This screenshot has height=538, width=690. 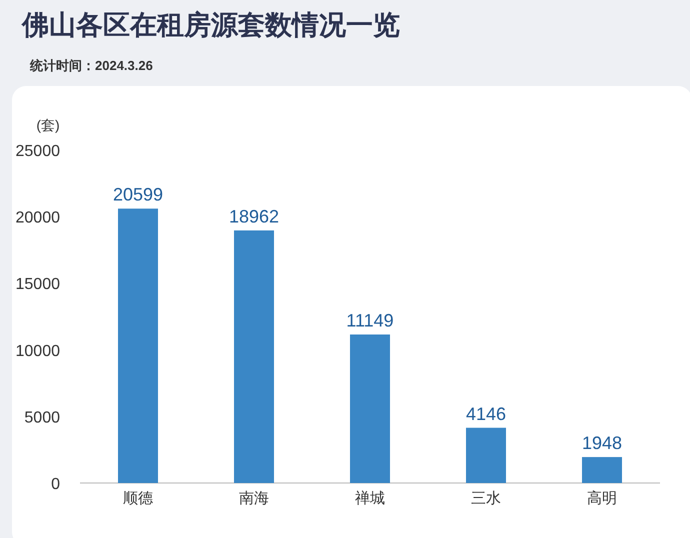 I want to click on y-tick-label: 0, so click(x=55, y=484).